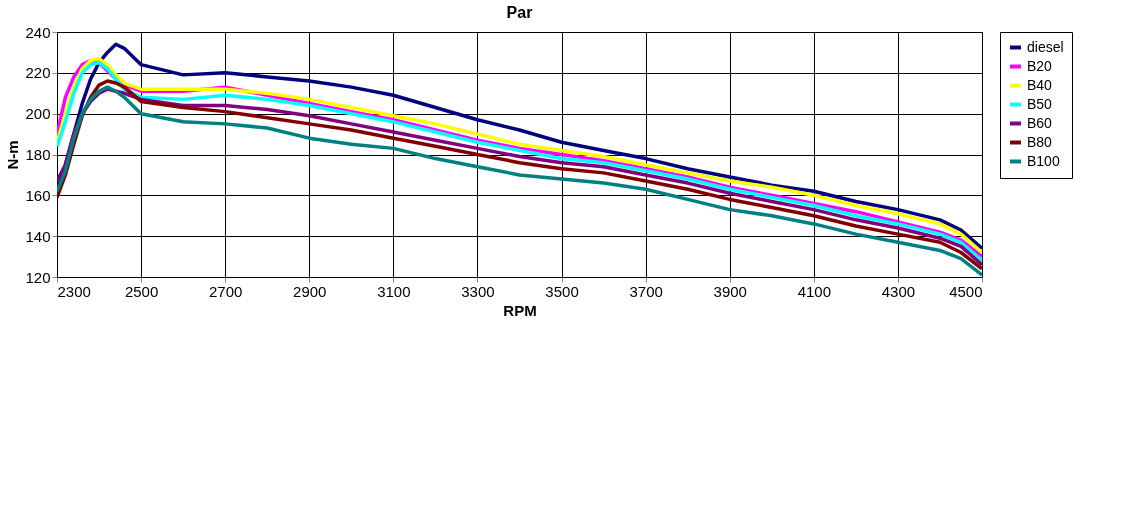 The image size is (1133, 512). What do you see at coordinates (38, 195) in the screenshot?
I see `y-tick-label: 160` at bounding box center [38, 195].